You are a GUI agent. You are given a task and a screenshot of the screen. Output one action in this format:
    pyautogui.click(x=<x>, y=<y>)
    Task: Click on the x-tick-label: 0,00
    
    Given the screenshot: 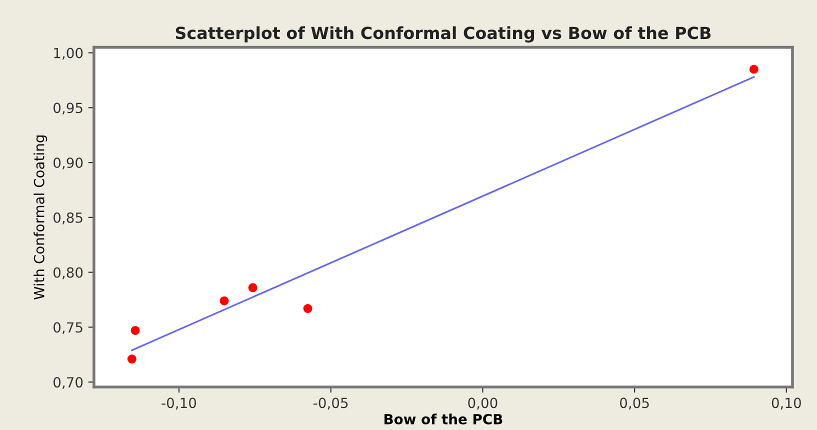 What is the action you would take?
    pyautogui.click(x=483, y=404)
    